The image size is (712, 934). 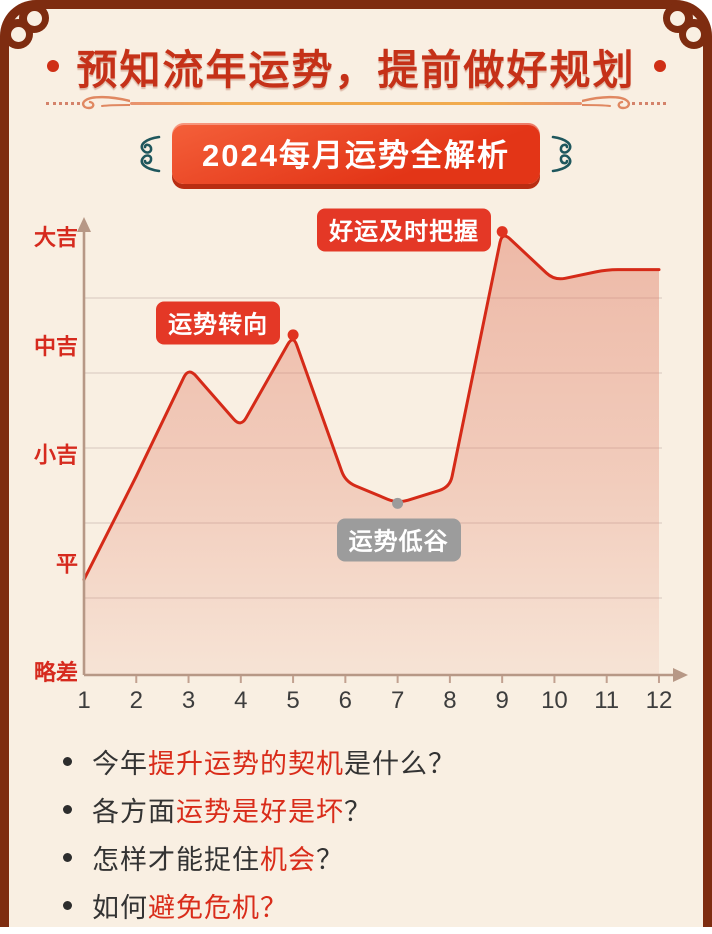 I want to click on x-axis-label: 11, so click(x=606, y=700).